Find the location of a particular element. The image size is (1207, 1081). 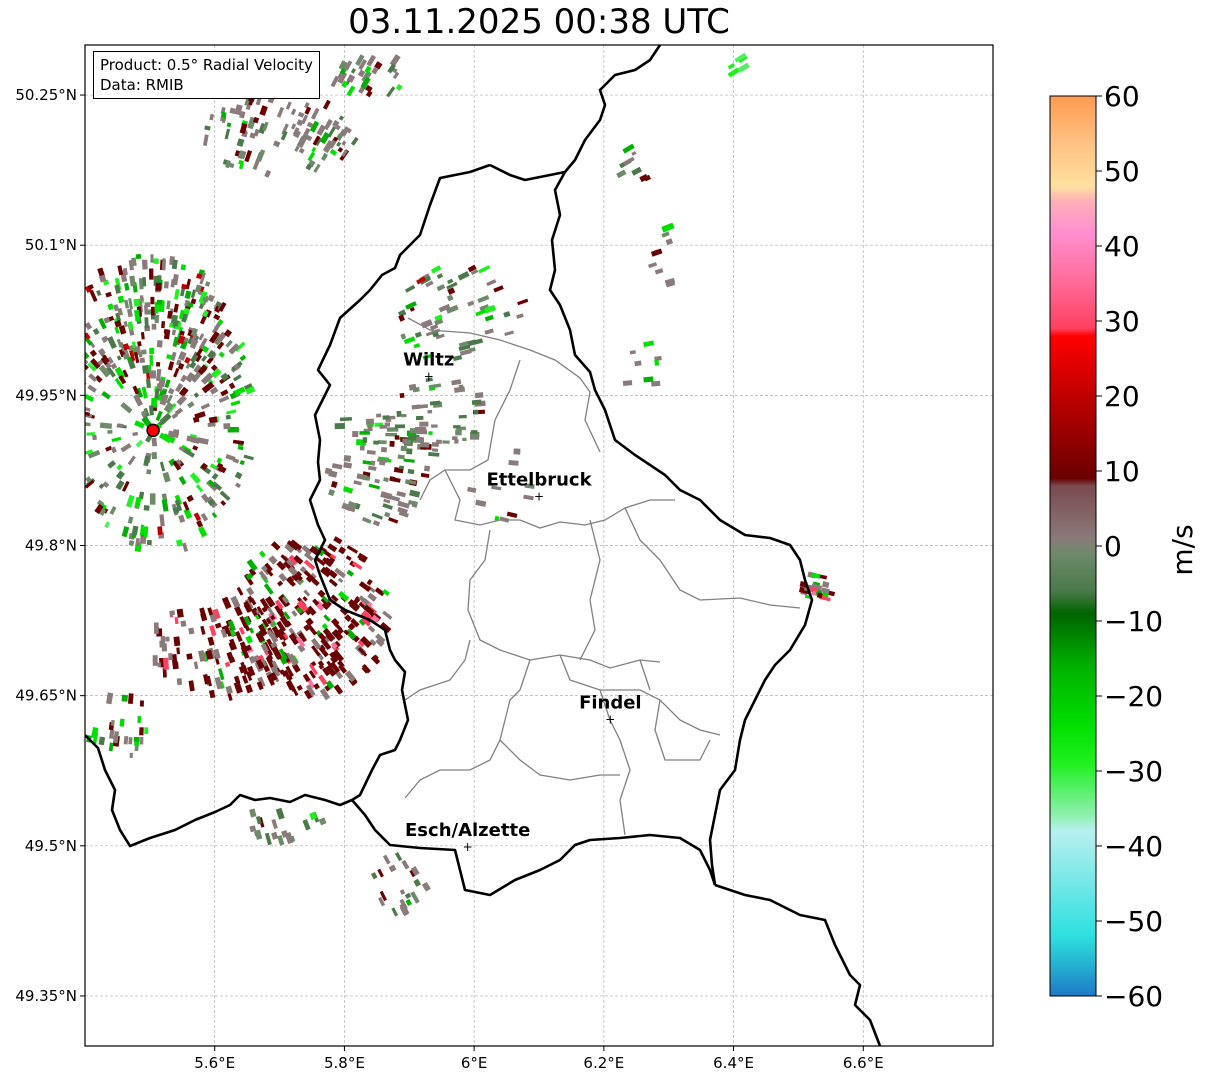

product-info-box: Product: 0.5° Radial Velocity Data: RMIB is located at coordinates (206, 75).